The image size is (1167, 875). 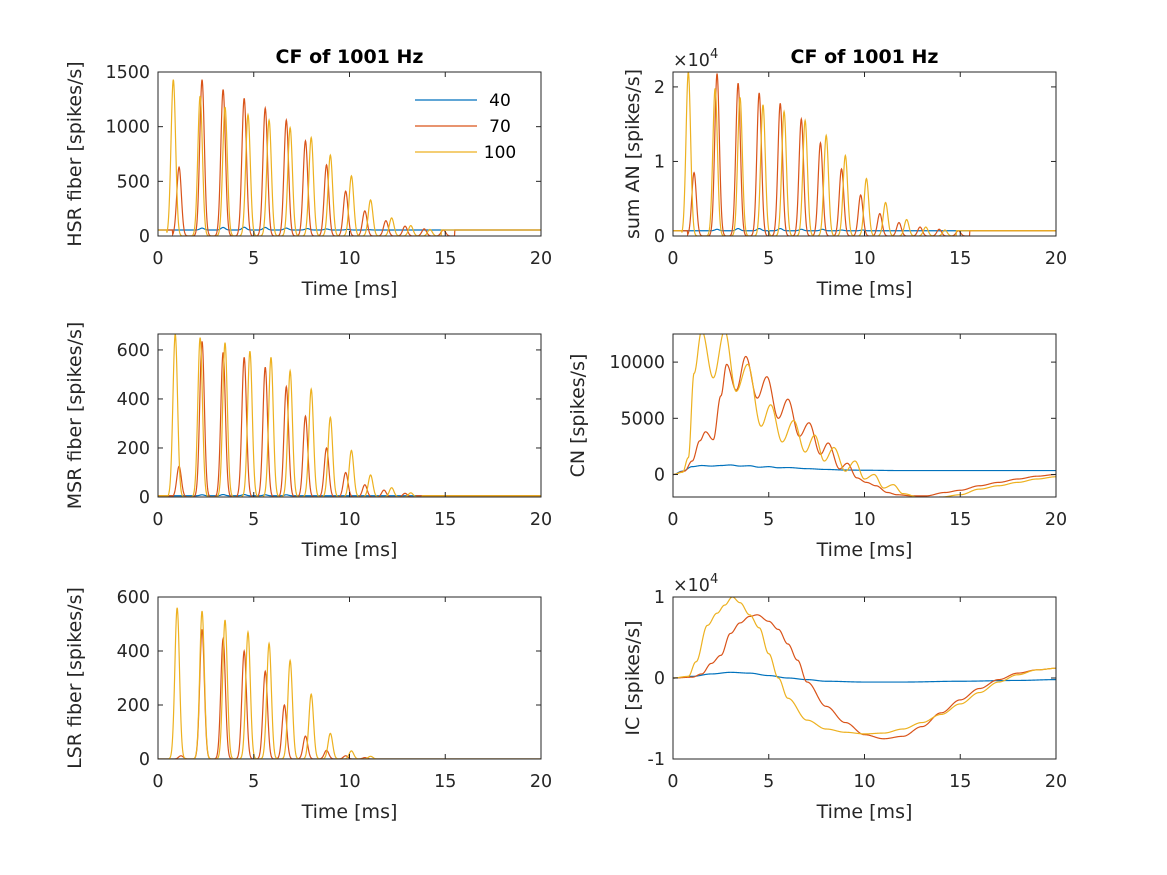 What do you see at coordinates (642, 419) in the screenshot?
I see `y-tick-label: 5000` at bounding box center [642, 419].